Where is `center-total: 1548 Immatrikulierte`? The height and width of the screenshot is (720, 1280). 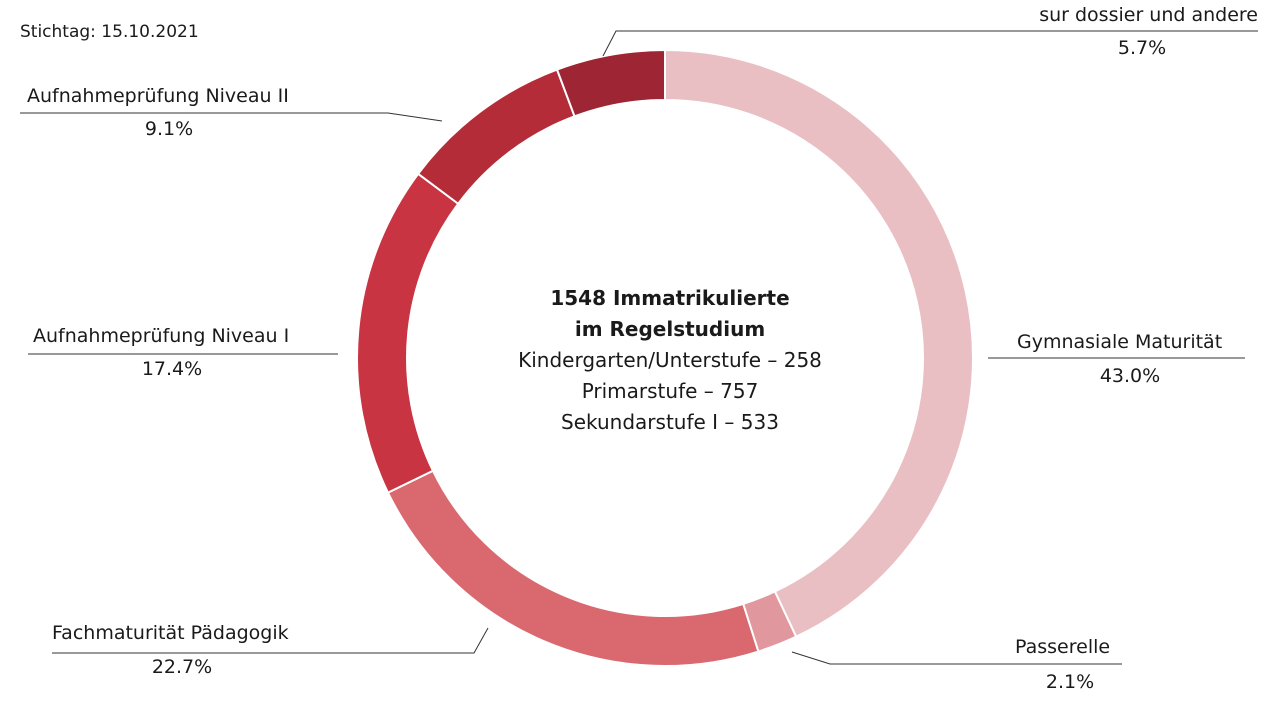
center-total: 1548 Immatrikulierte is located at coordinates (670, 298).